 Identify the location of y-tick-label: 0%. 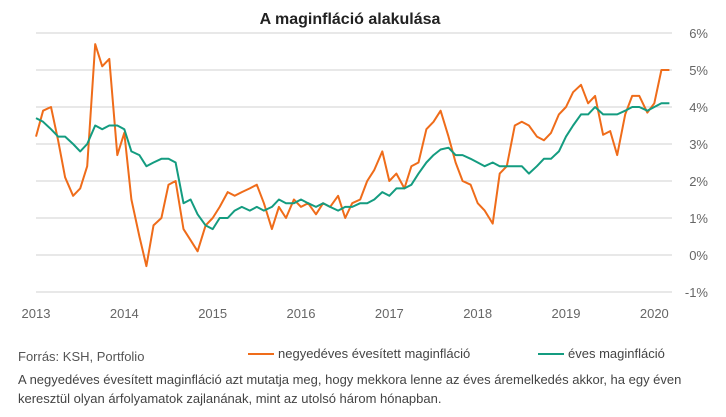
(698, 255).